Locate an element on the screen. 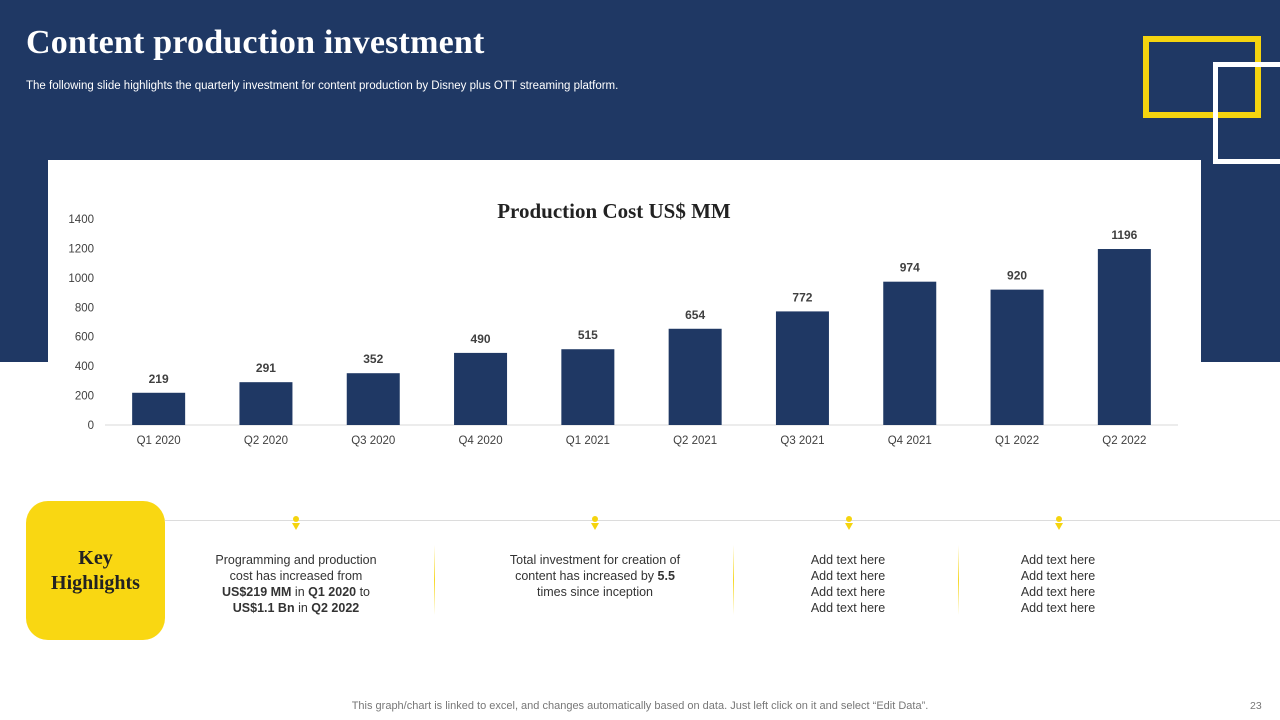 This screenshot has height=720, width=1280. highlight-1-line2: cost has increased from is located at coordinates (296, 576).